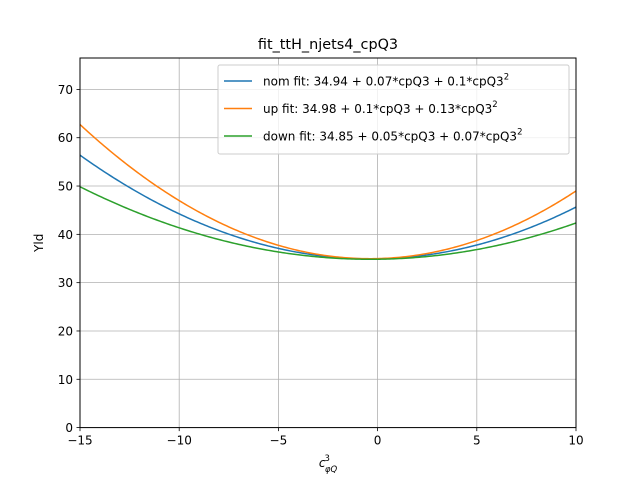 The image size is (640, 480). I want to click on legend-label-text: down fit: 34.85 + 0.05*cpQ3 + 0.07*cpQ3, so click(390, 137).